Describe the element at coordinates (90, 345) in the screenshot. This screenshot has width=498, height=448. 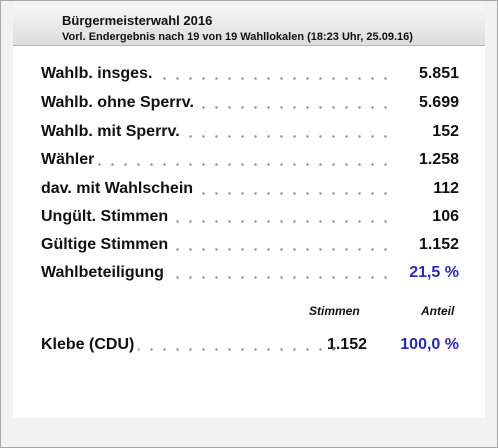
I see `candidate-name: Klebe (CDU)` at that location.